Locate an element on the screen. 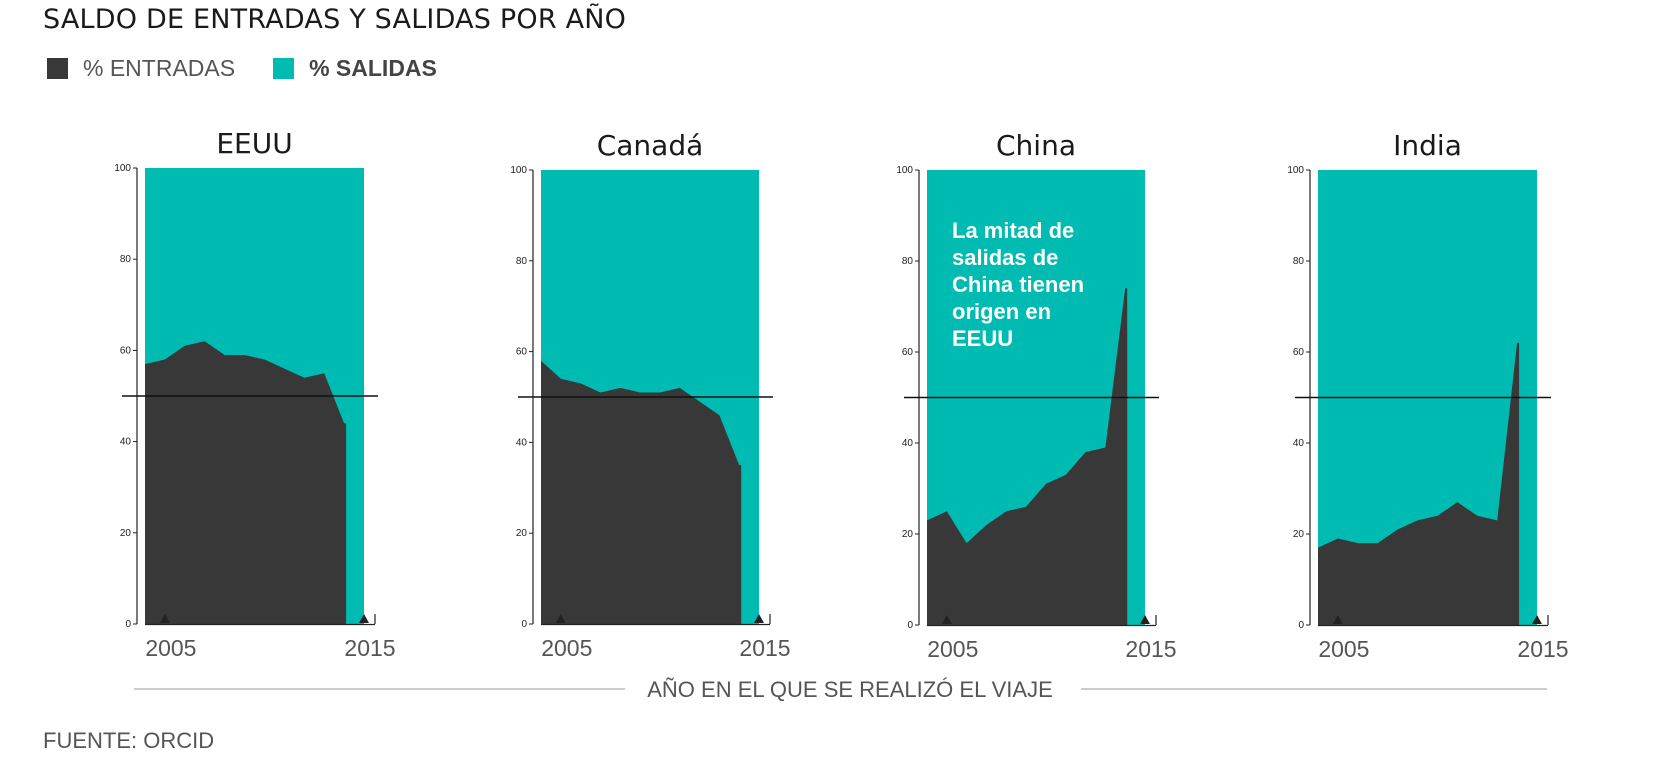 The width and height of the screenshot is (1667, 767). chart-main-title: SALDO DE ENTRADAS Y SALIDAS POR AÑO is located at coordinates (335, 19).